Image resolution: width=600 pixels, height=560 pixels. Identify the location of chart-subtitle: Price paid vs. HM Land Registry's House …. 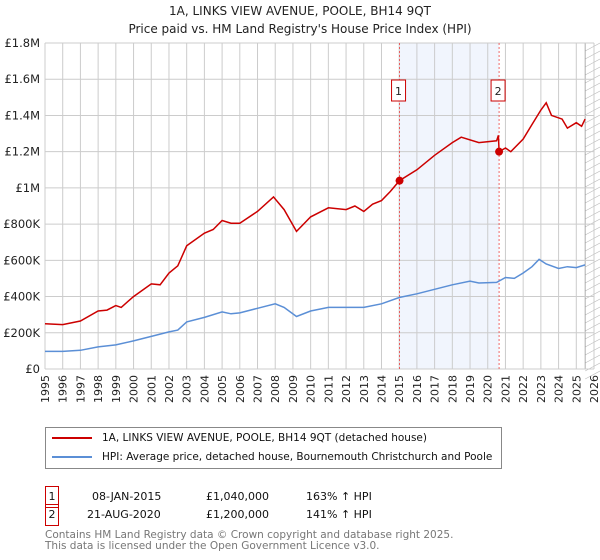
(299, 29).